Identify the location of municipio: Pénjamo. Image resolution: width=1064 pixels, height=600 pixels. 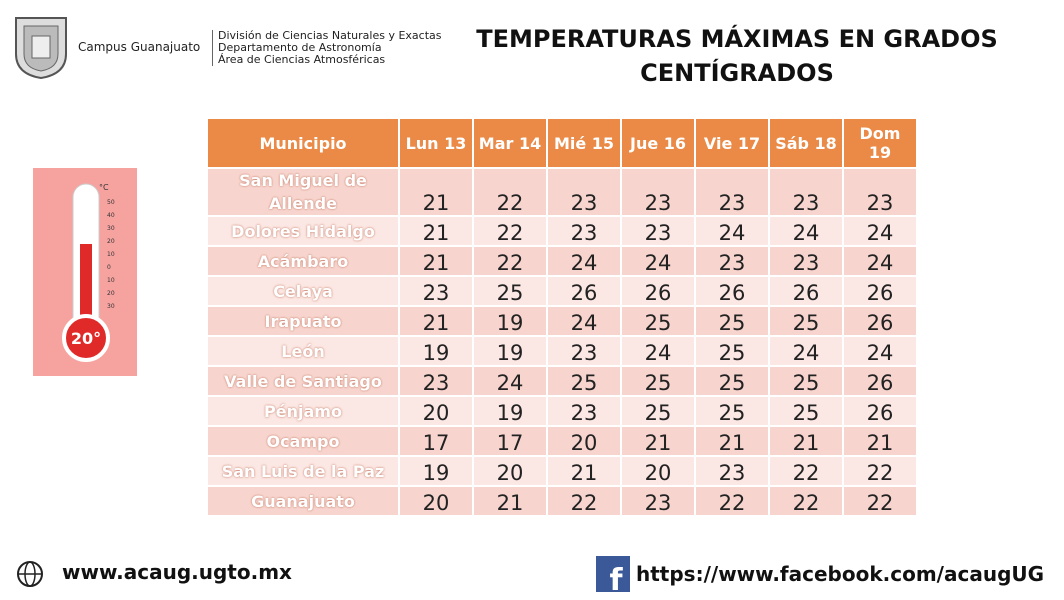
(303, 411).